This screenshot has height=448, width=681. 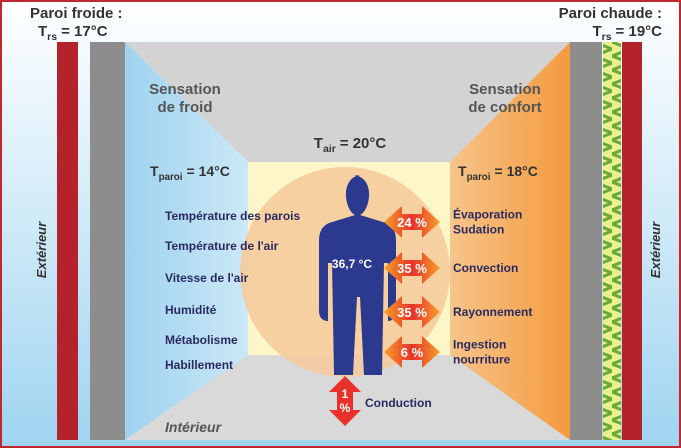 What do you see at coordinates (201, 340) in the screenshot?
I see `factor: Métabolisme` at bounding box center [201, 340].